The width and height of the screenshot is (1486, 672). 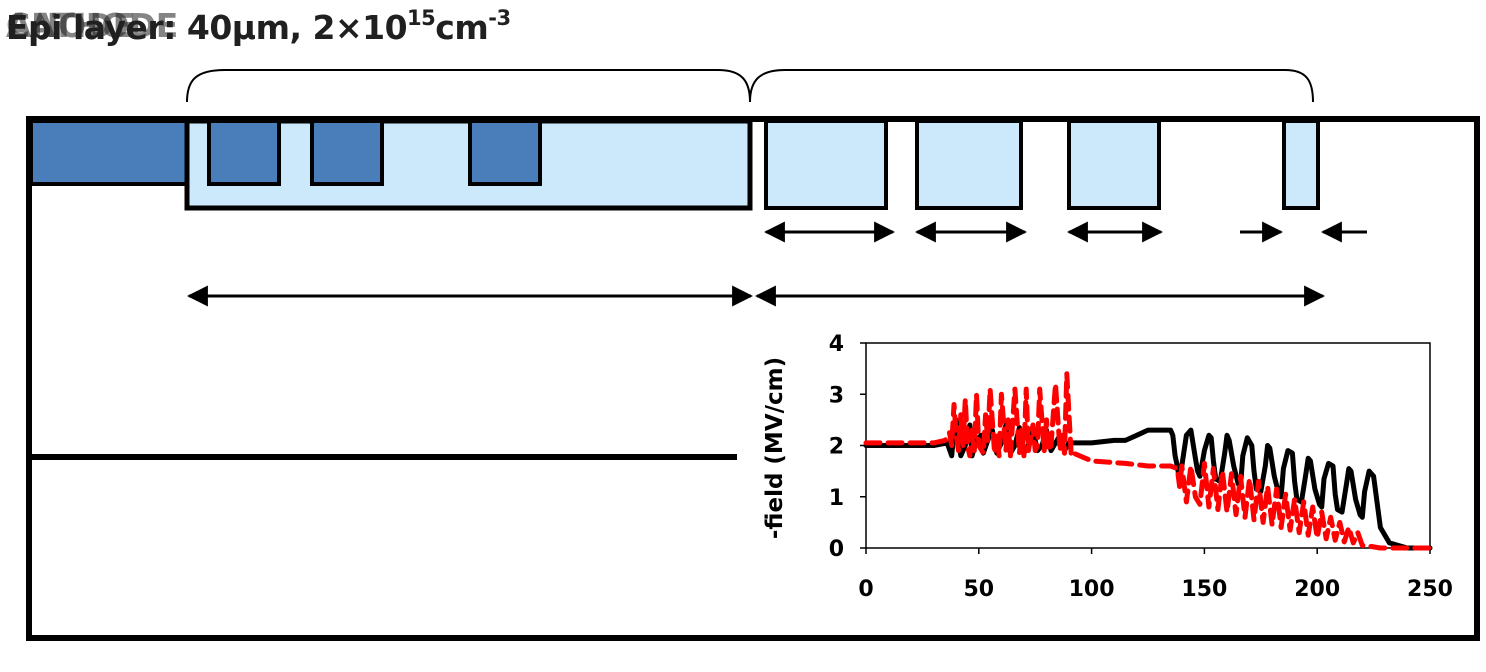 I want to click on y-tick-label: 3, so click(x=836, y=395).